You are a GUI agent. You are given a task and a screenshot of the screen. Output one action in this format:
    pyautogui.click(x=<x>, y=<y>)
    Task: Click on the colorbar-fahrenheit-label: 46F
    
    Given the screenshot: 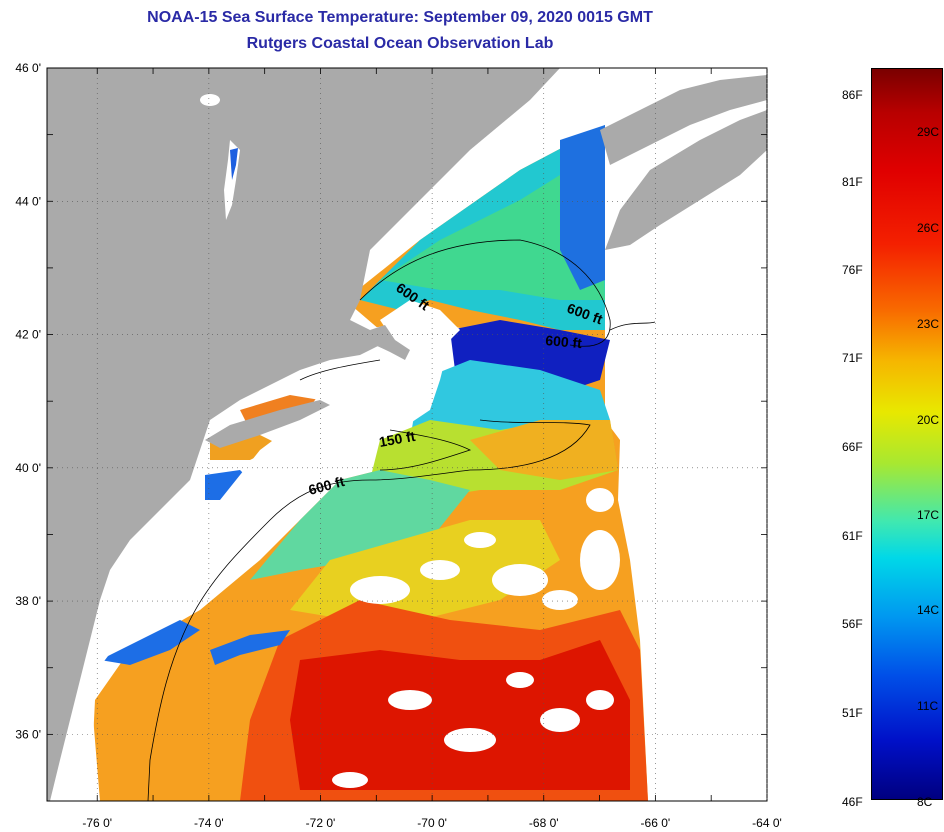 What is the action you would take?
    pyautogui.click(x=852, y=802)
    